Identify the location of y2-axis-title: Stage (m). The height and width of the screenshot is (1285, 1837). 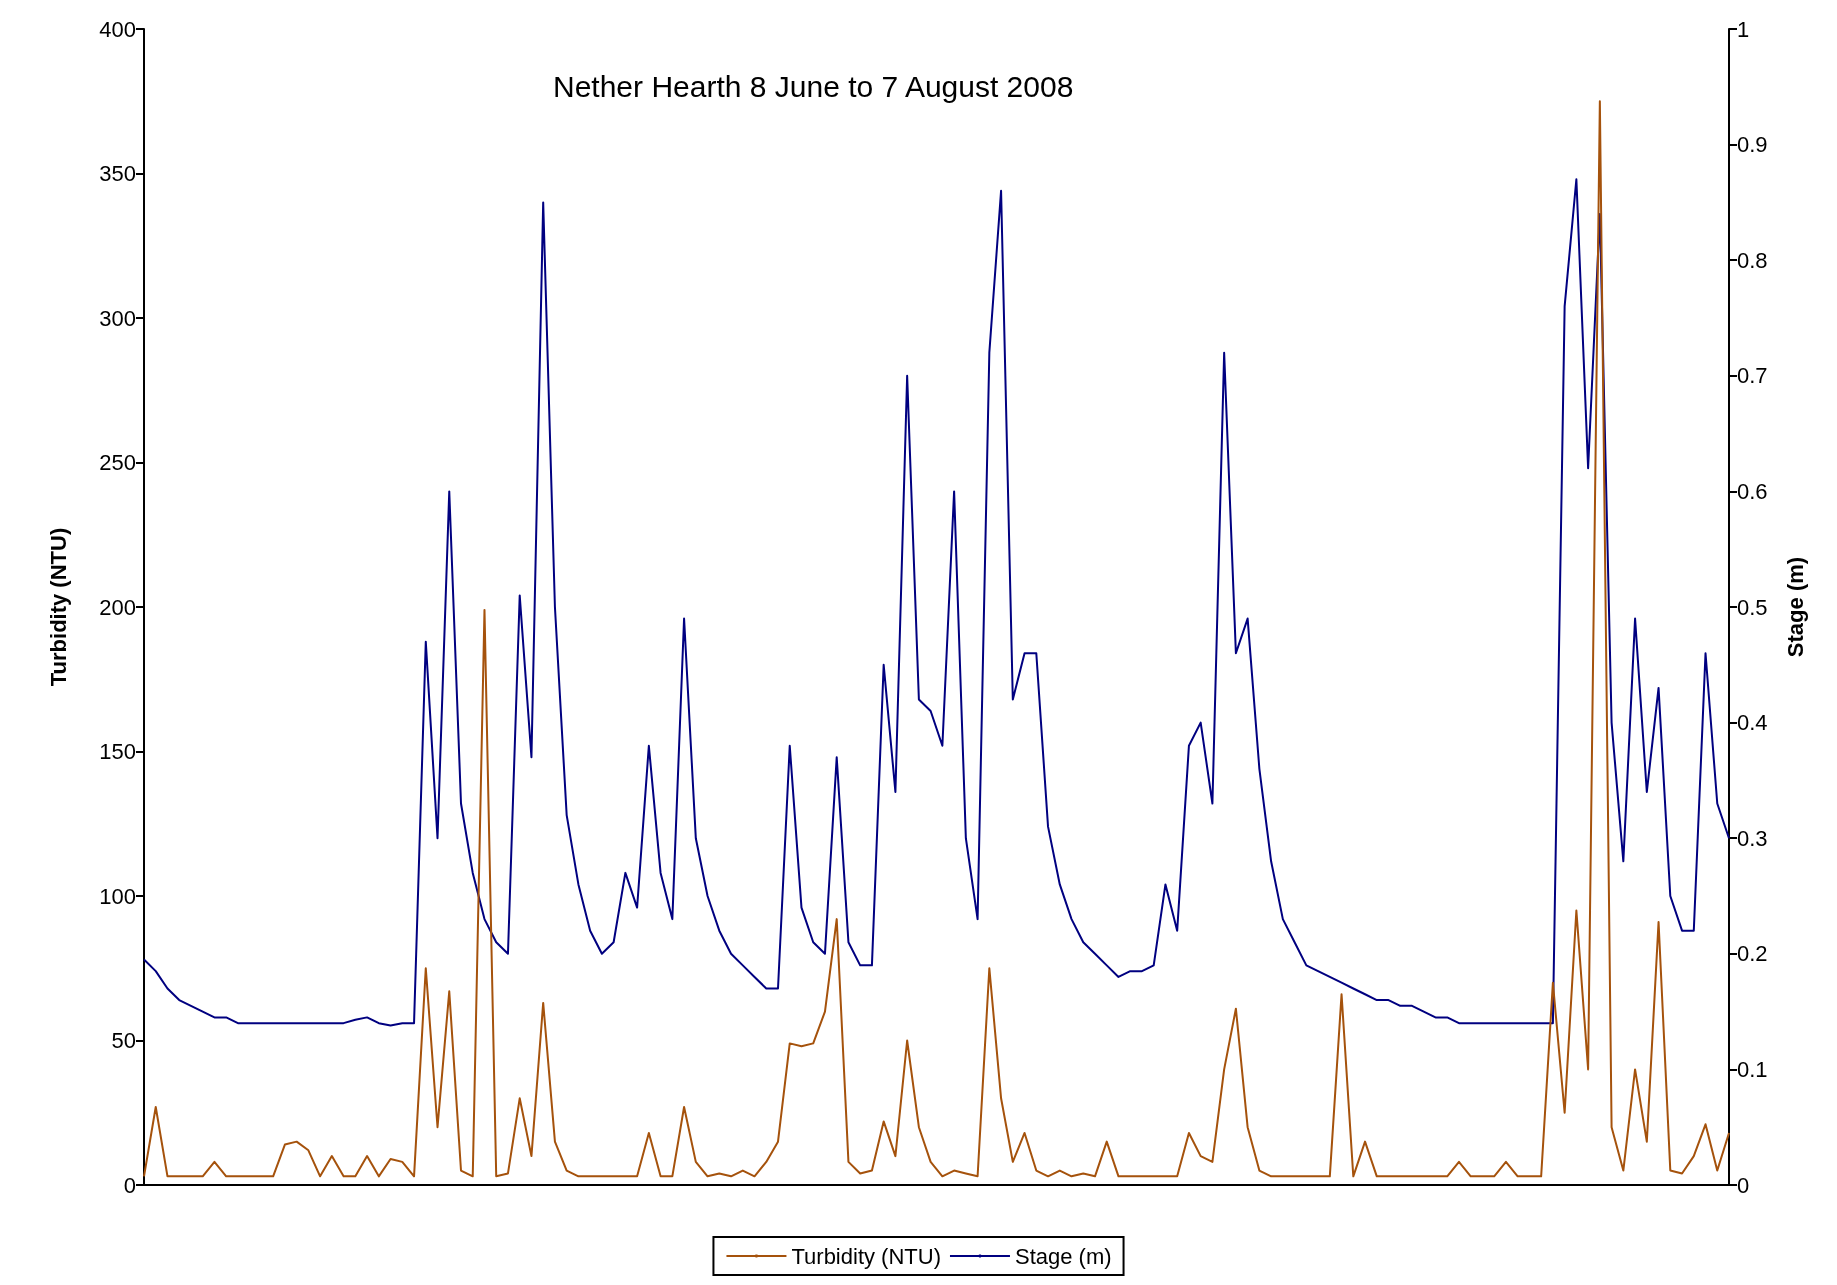
(1795, 607).